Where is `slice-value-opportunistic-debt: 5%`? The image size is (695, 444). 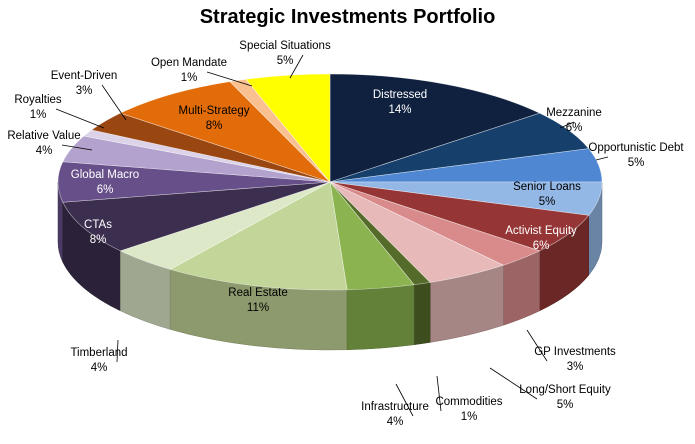
slice-value-opportunistic-debt: 5% is located at coordinates (636, 163).